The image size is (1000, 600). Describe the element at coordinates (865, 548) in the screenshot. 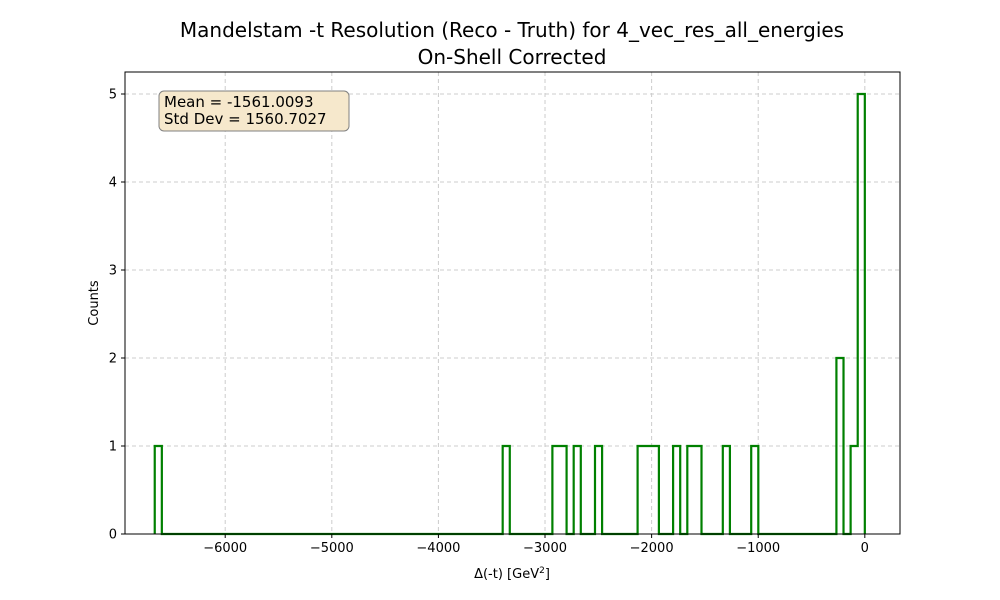

I see `x-tick-label: 0` at that location.